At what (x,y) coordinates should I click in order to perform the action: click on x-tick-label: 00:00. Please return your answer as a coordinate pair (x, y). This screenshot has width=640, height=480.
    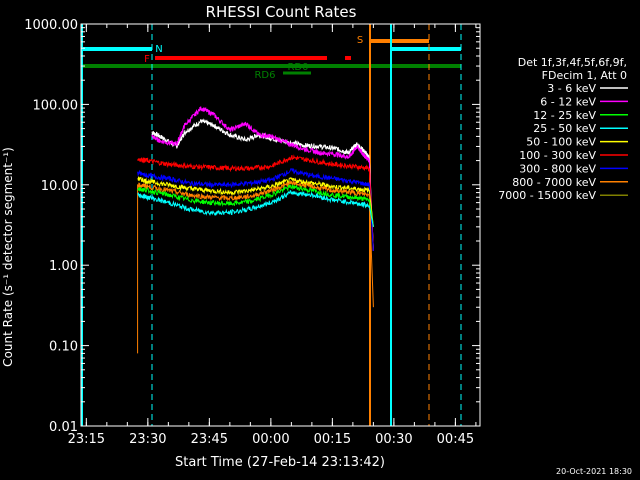
    Looking at the image, I should click on (270, 439).